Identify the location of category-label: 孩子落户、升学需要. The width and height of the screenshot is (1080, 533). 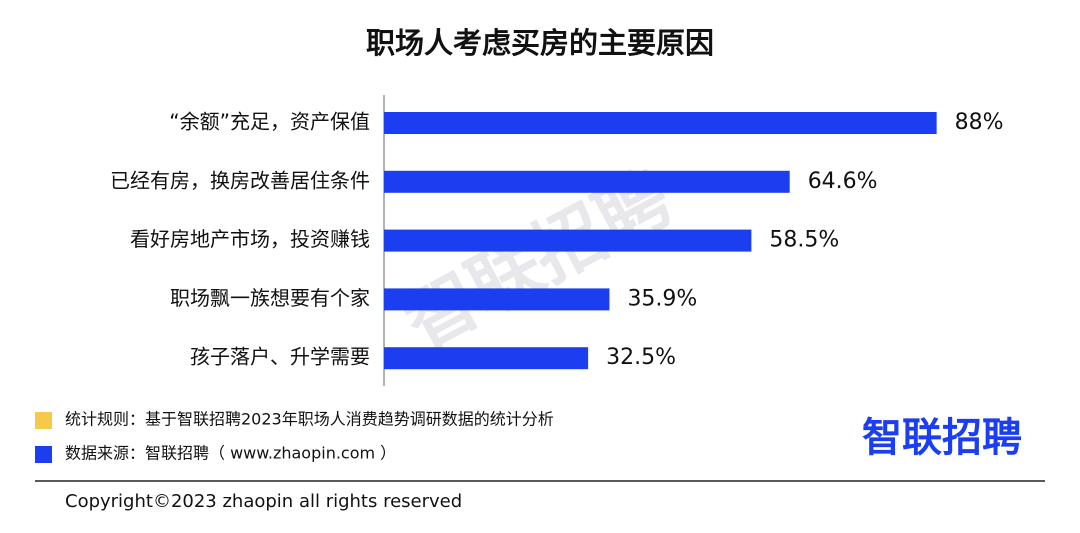
(280, 357).